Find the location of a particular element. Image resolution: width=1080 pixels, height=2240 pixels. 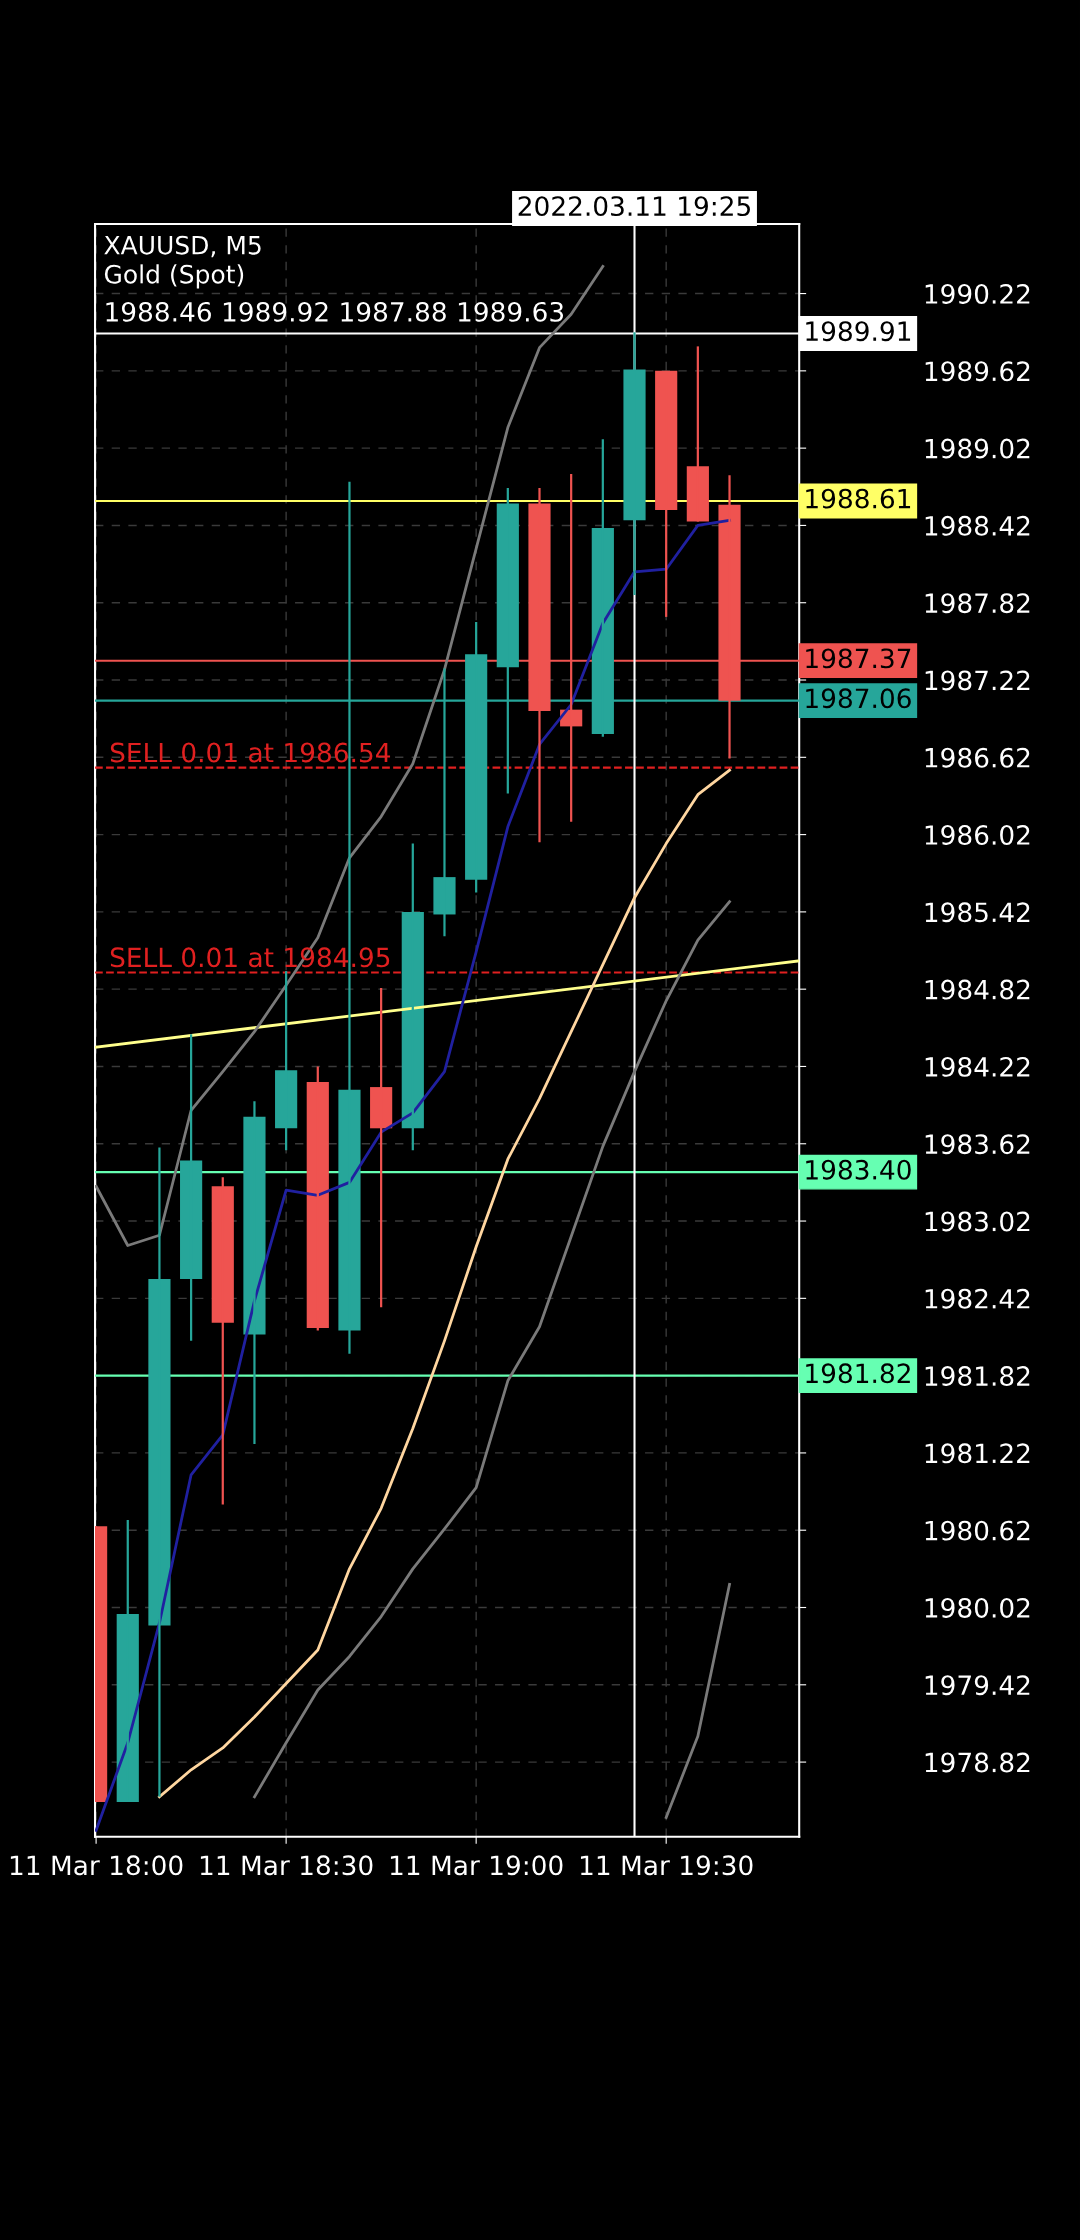

y-tick-label: 1980.62 is located at coordinates (977, 1530).